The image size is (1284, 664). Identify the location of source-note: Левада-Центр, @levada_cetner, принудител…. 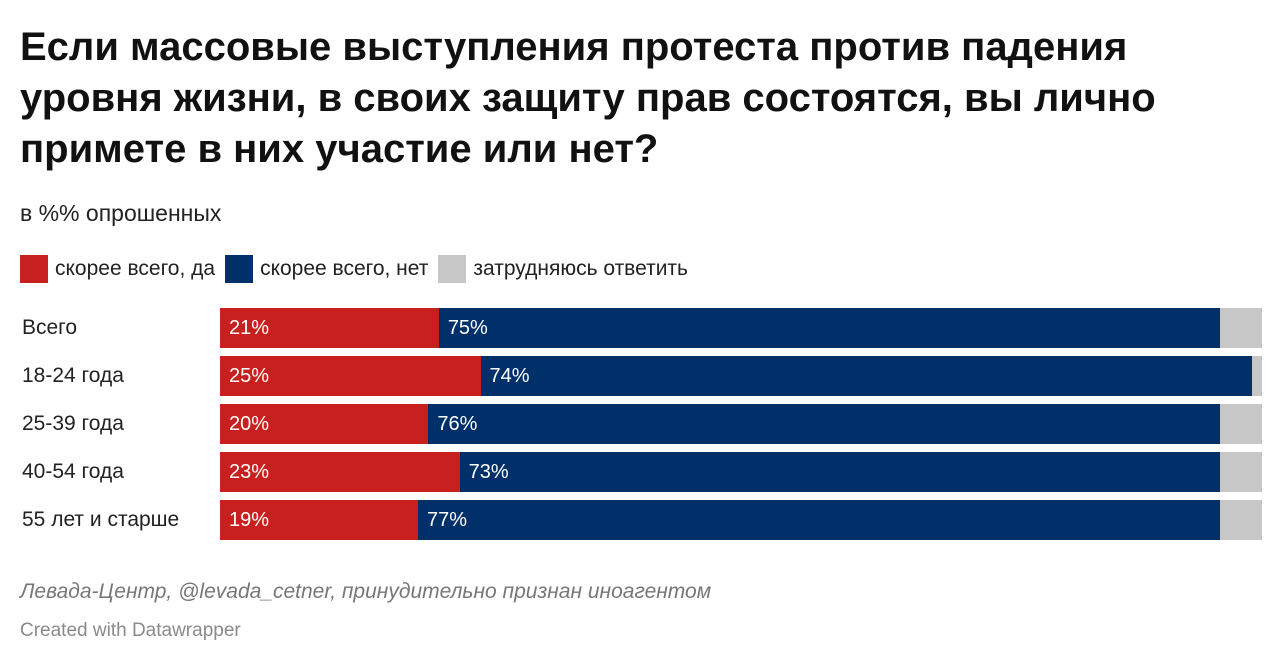
(366, 591).